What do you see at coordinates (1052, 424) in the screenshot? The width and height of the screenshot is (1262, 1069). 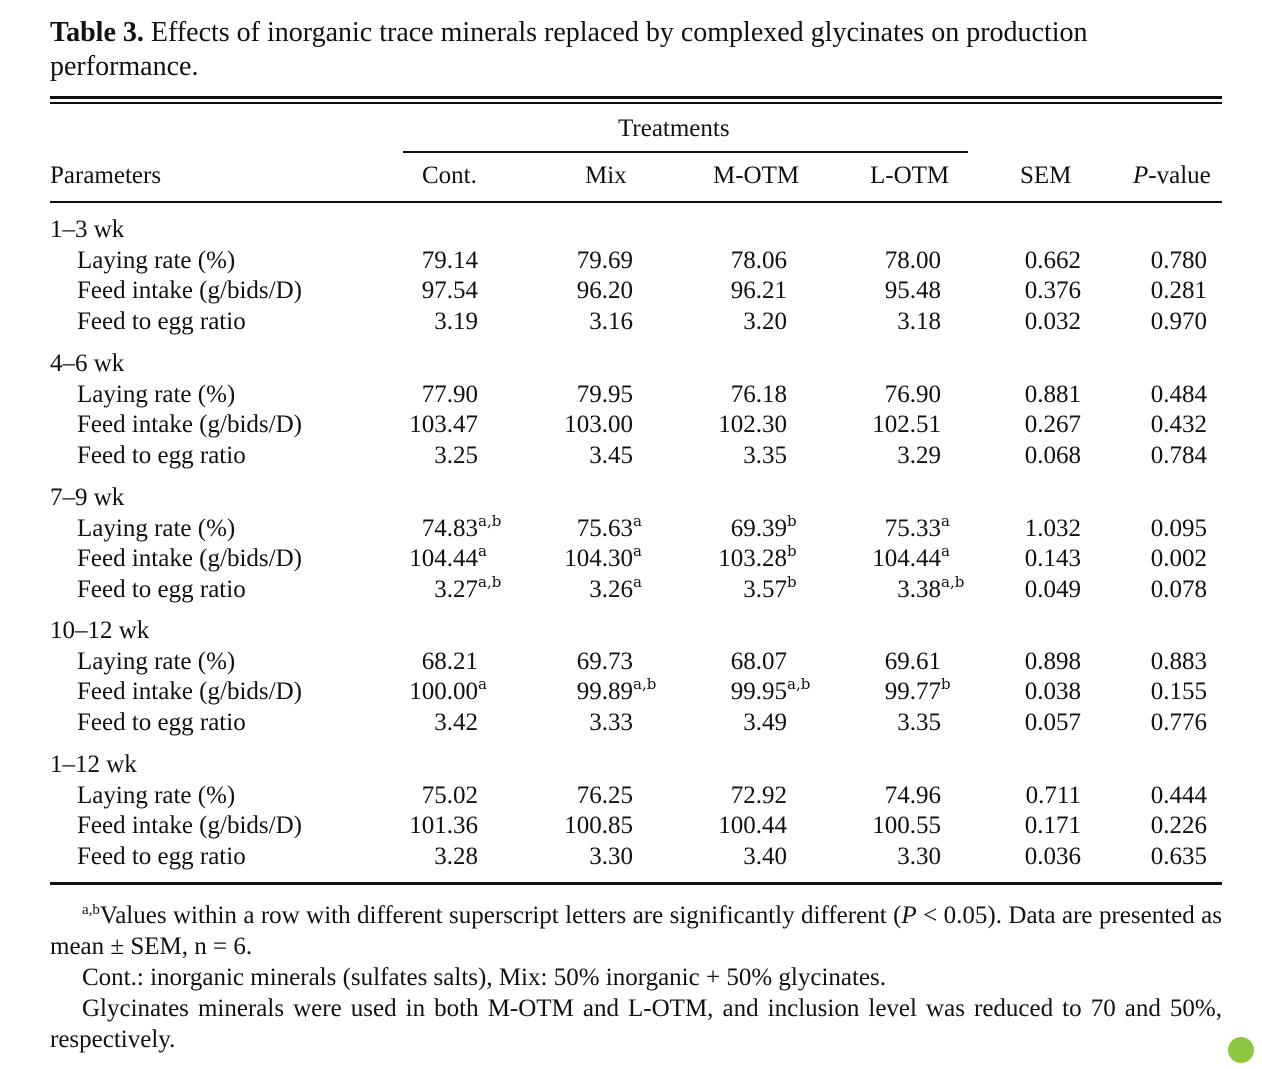 I see `sem-cell: 0.267` at bounding box center [1052, 424].